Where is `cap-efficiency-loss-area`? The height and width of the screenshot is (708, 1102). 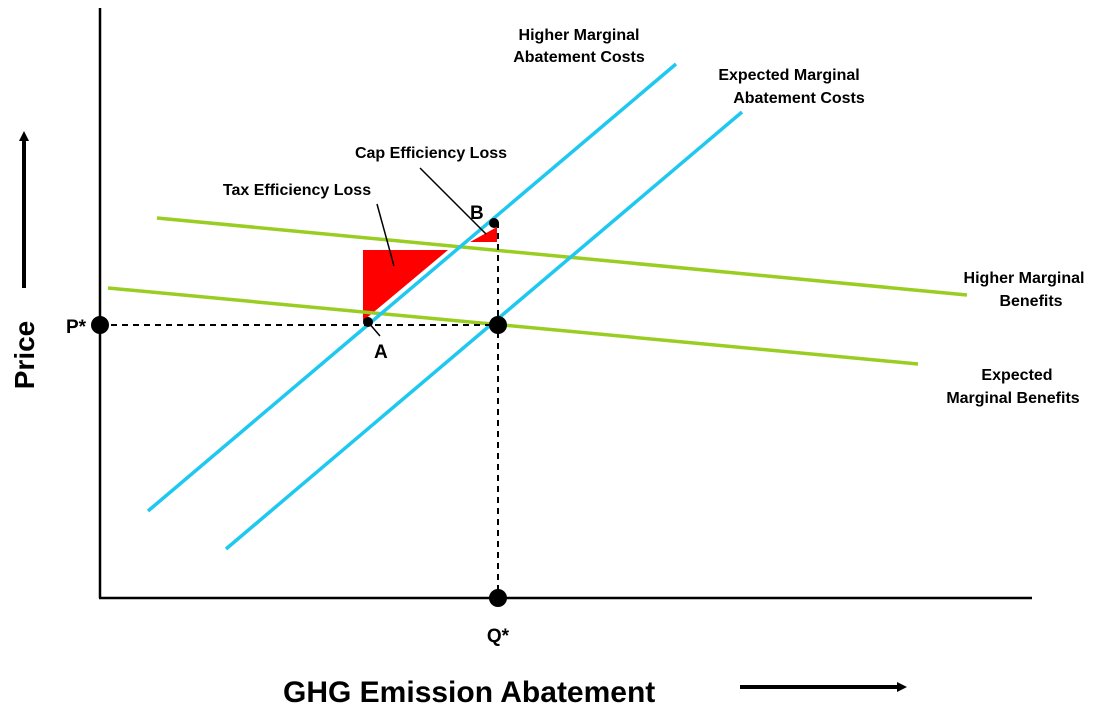 cap-efficiency-loss-area is located at coordinates (483, 234).